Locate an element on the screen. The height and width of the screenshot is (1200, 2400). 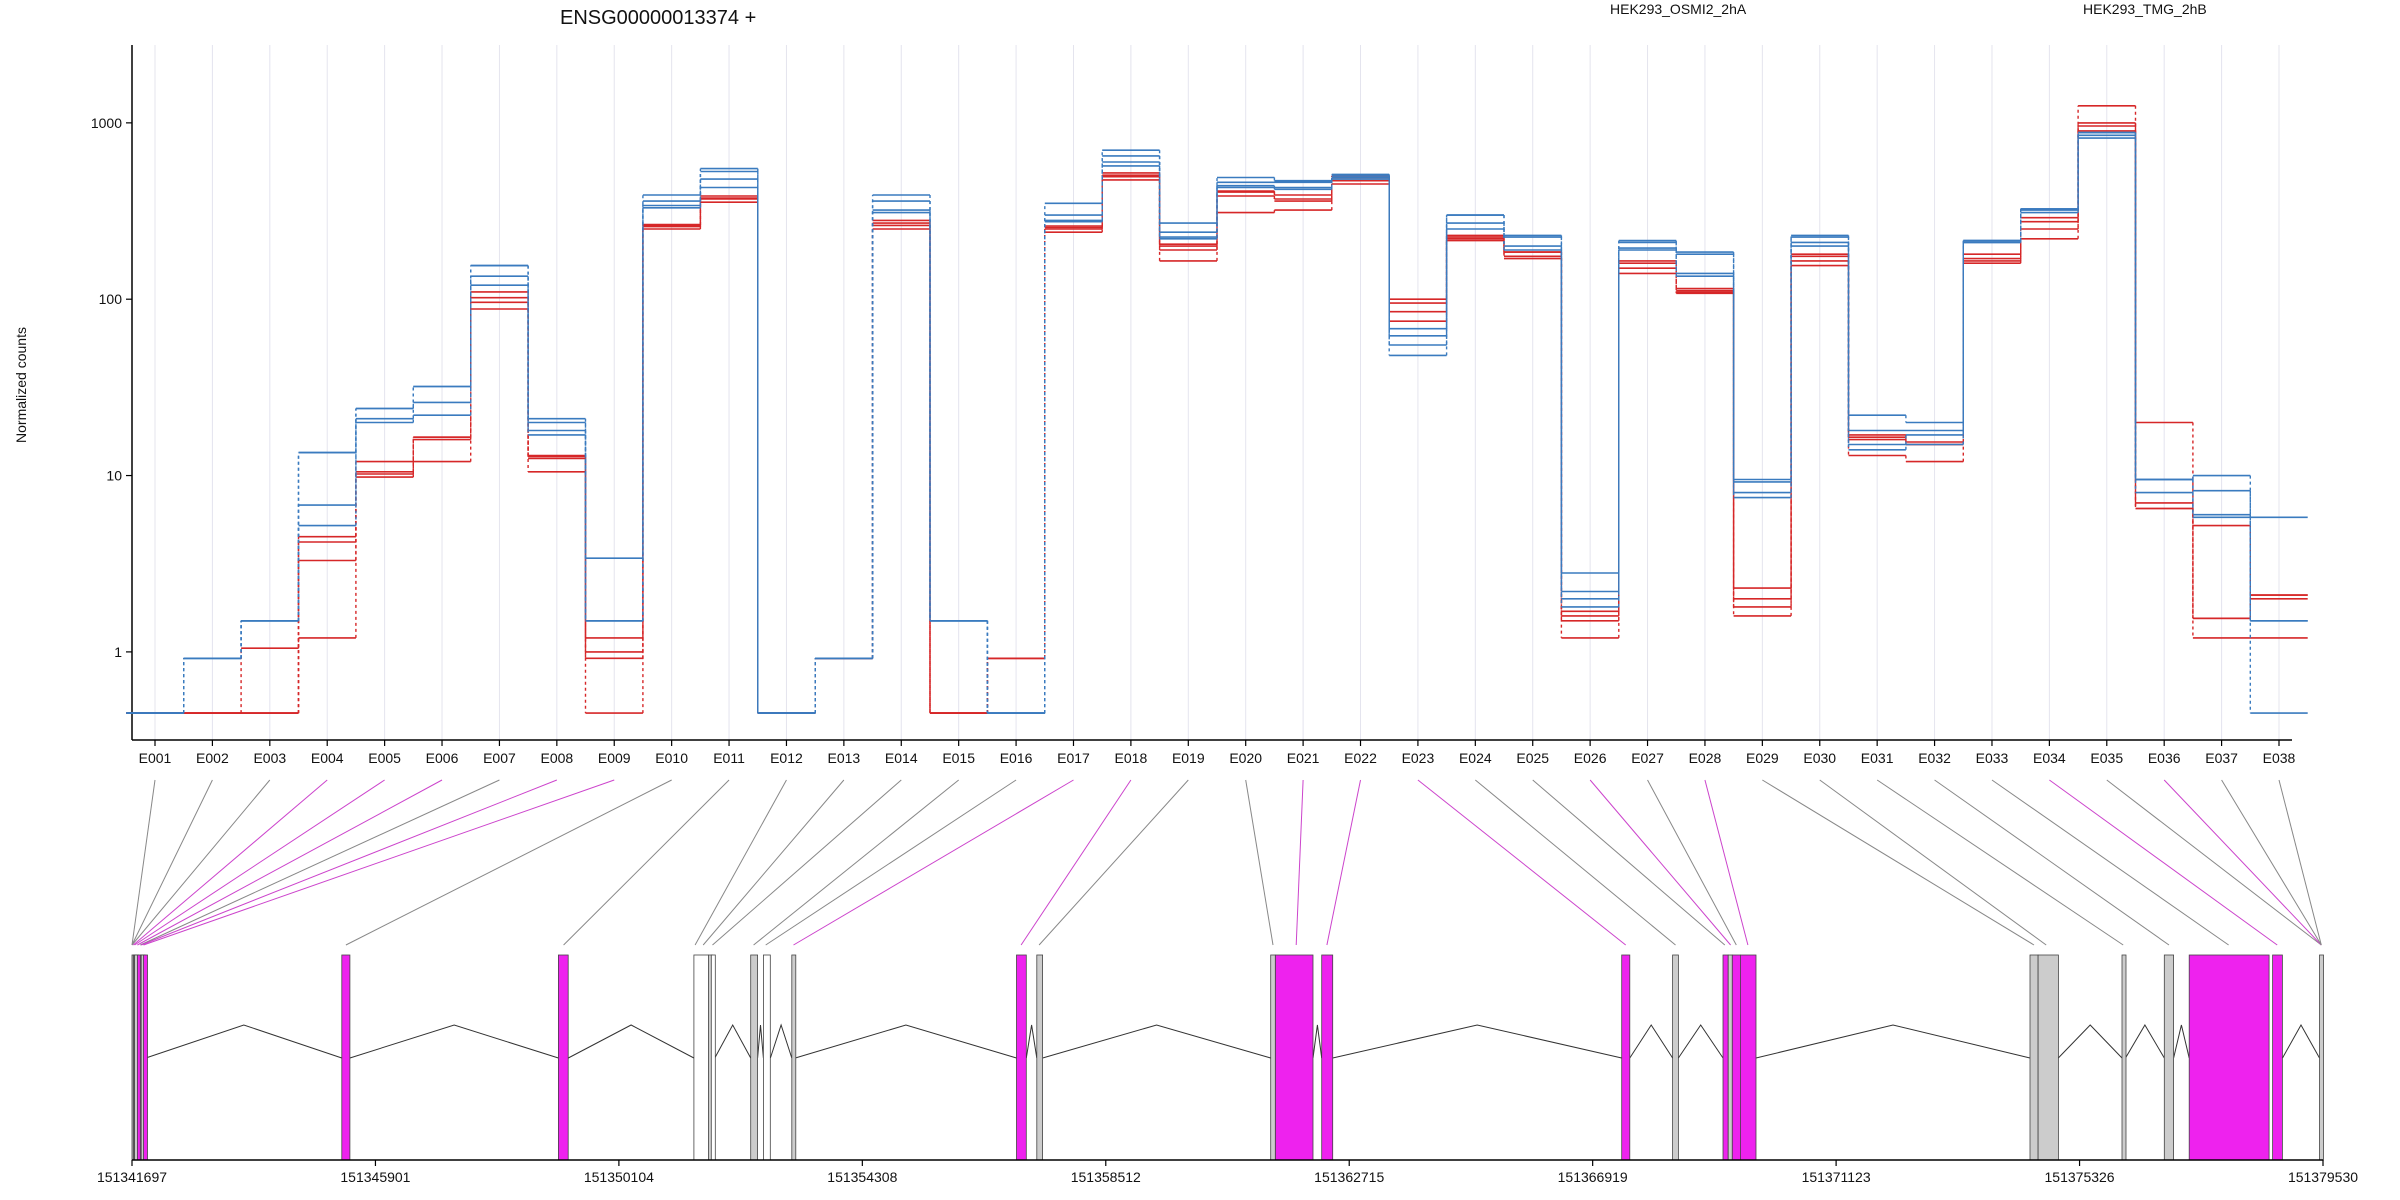
x-tick-label: E030 is located at coordinates (1819, 758).